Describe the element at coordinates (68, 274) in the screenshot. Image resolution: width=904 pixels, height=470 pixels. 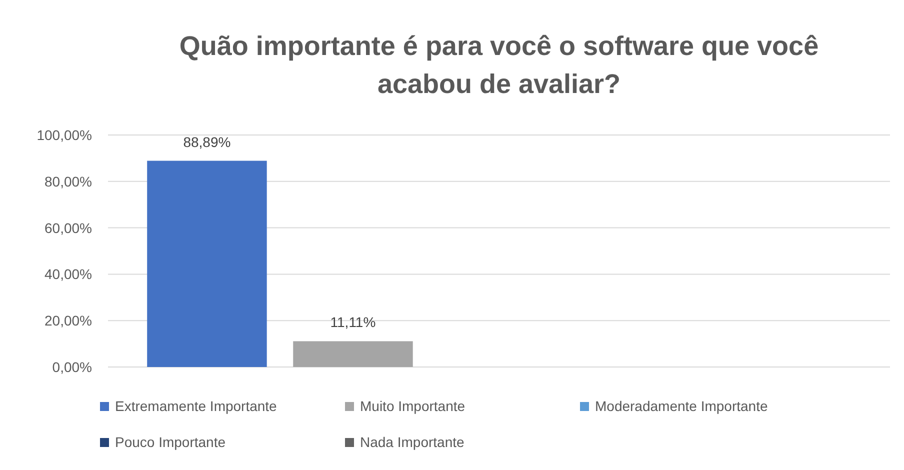
I see `y-tick-label: 40,00%` at that location.